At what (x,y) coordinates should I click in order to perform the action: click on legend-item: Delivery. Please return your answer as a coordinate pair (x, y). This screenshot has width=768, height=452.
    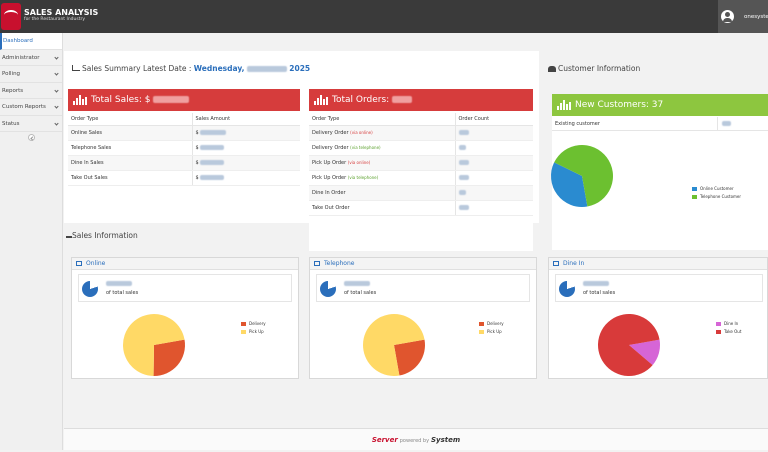
    Looking at the image, I should click on (491, 325).